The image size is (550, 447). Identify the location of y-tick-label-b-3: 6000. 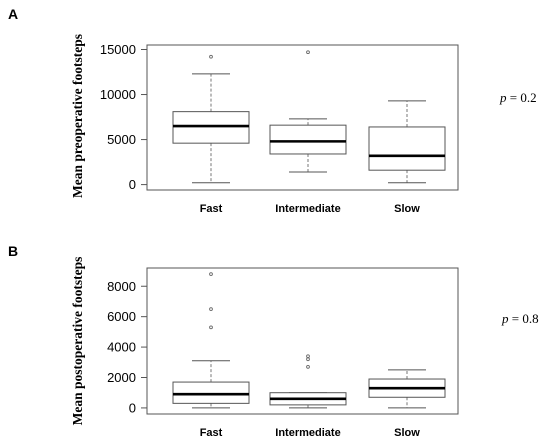
(121, 316).